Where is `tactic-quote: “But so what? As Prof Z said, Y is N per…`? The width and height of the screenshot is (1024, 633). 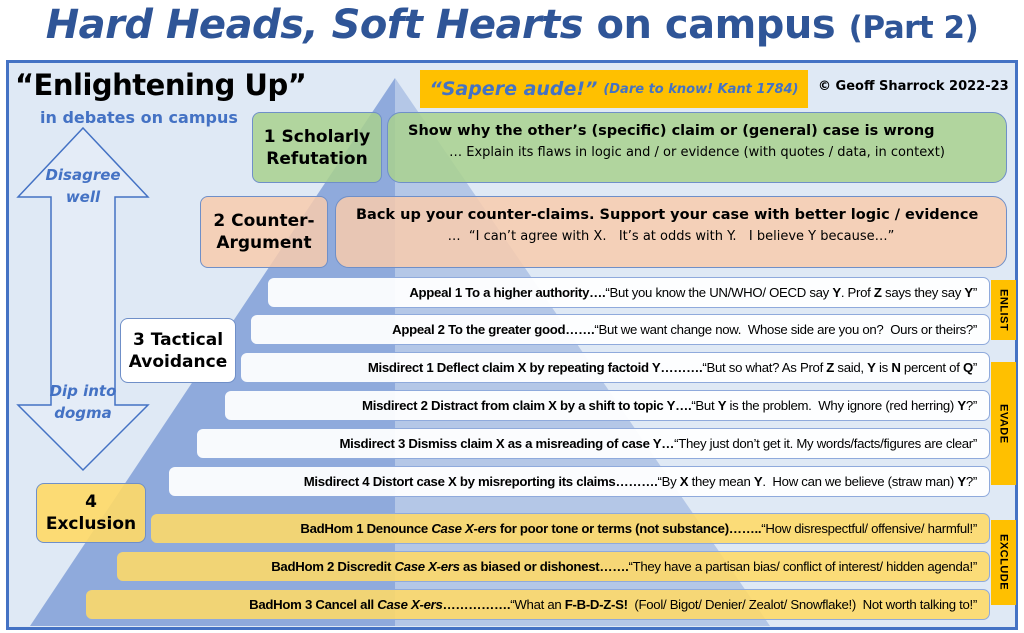
tactic-quote: “But so what? As Prof Z said, Y is N per… is located at coordinates (839, 367).